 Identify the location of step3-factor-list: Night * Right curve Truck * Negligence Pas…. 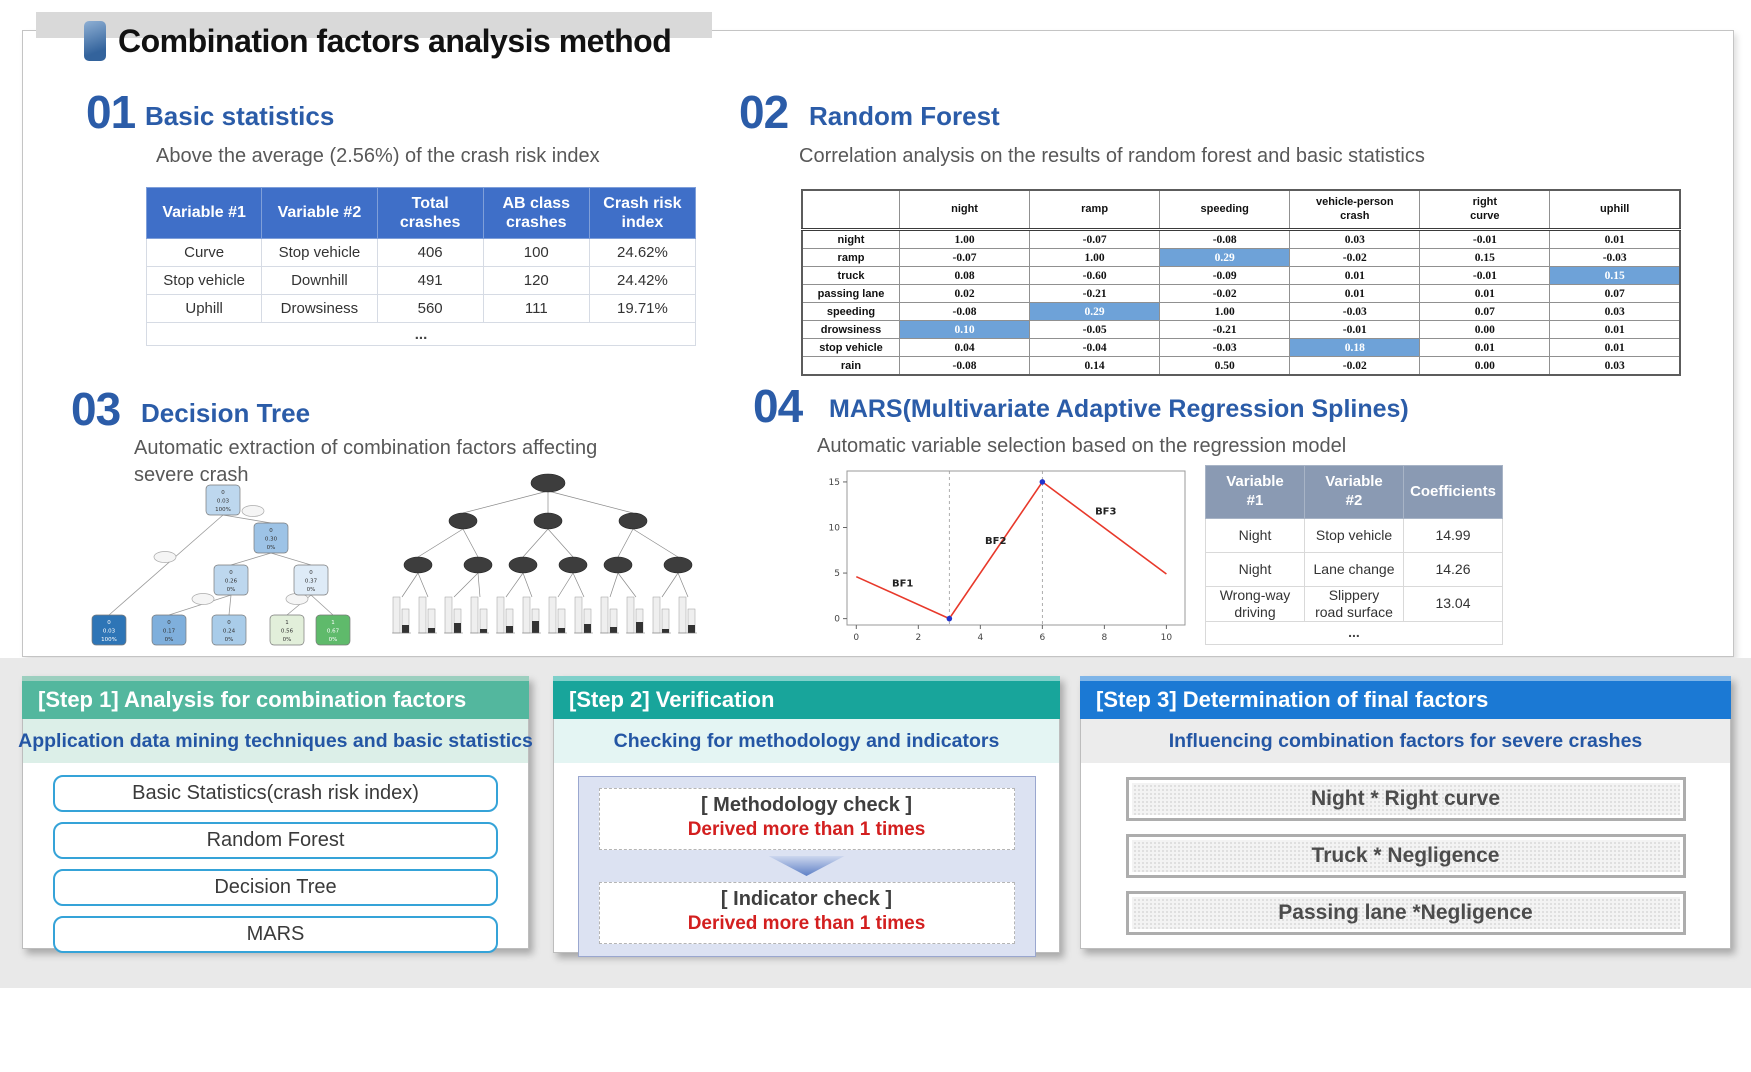
(1405, 849).